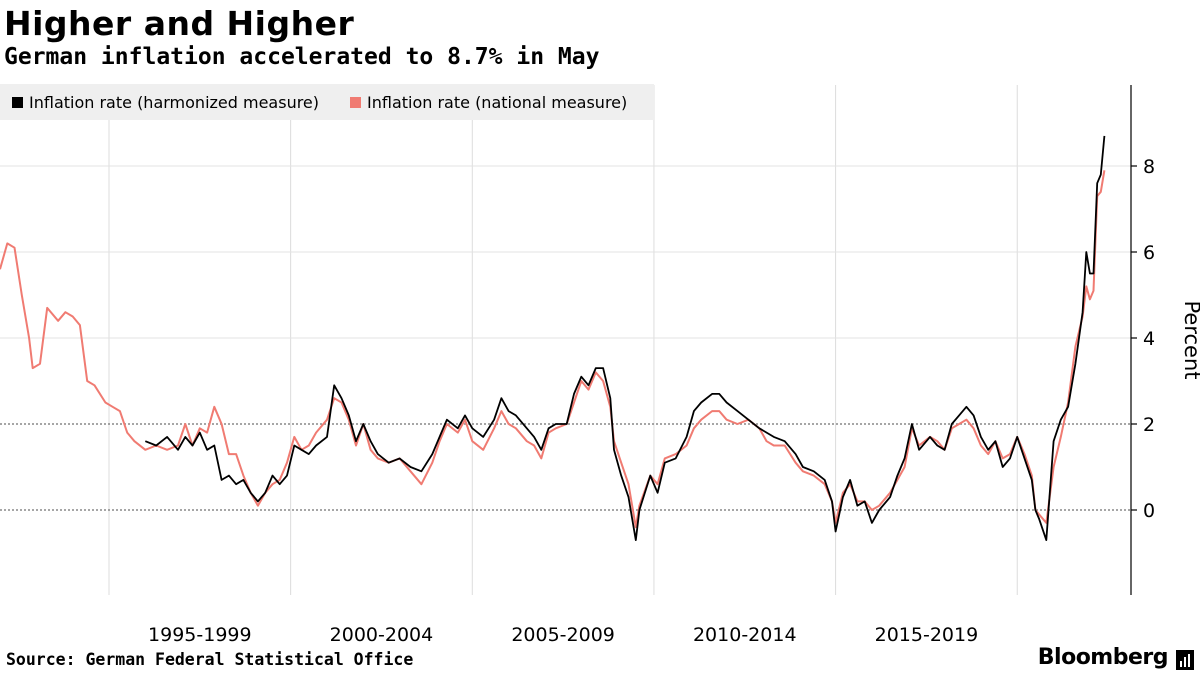  I want to click on y-axis-label: Percent, so click(1190, 339).